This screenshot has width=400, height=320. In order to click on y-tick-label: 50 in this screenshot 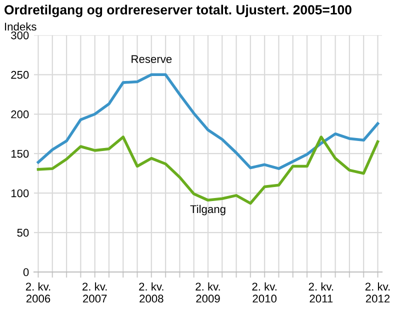, I will do `click(23, 232)`.